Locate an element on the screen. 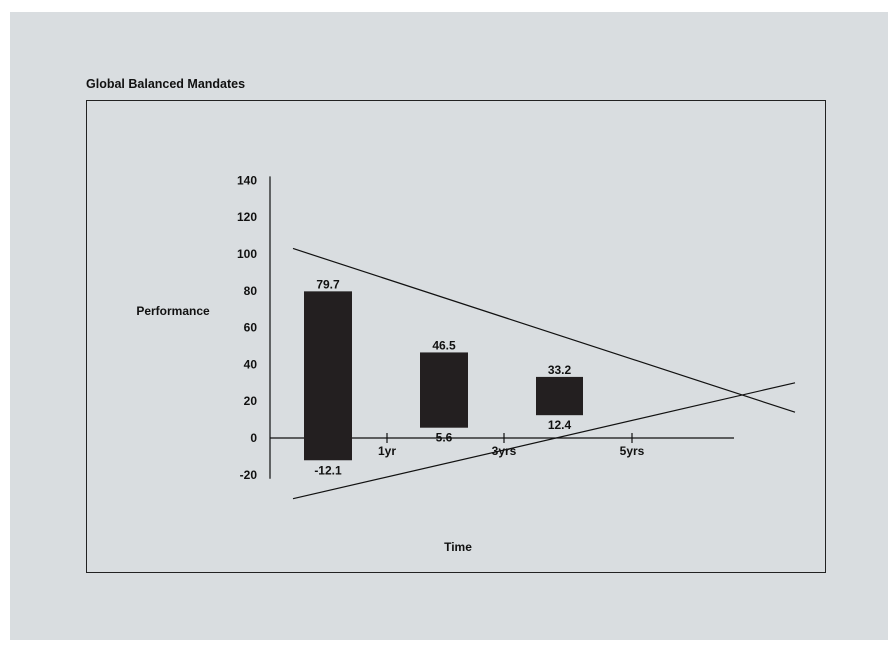 This screenshot has width=890, height=646. y-tick-label: 60 is located at coordinates (251, 328).